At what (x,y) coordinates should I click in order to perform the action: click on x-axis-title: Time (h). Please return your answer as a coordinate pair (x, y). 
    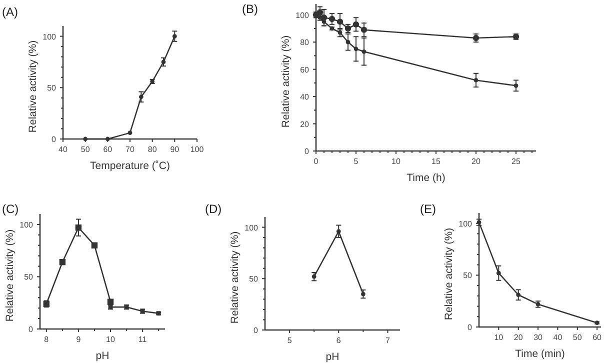
    Looking at the image, I should click on (426, 178).